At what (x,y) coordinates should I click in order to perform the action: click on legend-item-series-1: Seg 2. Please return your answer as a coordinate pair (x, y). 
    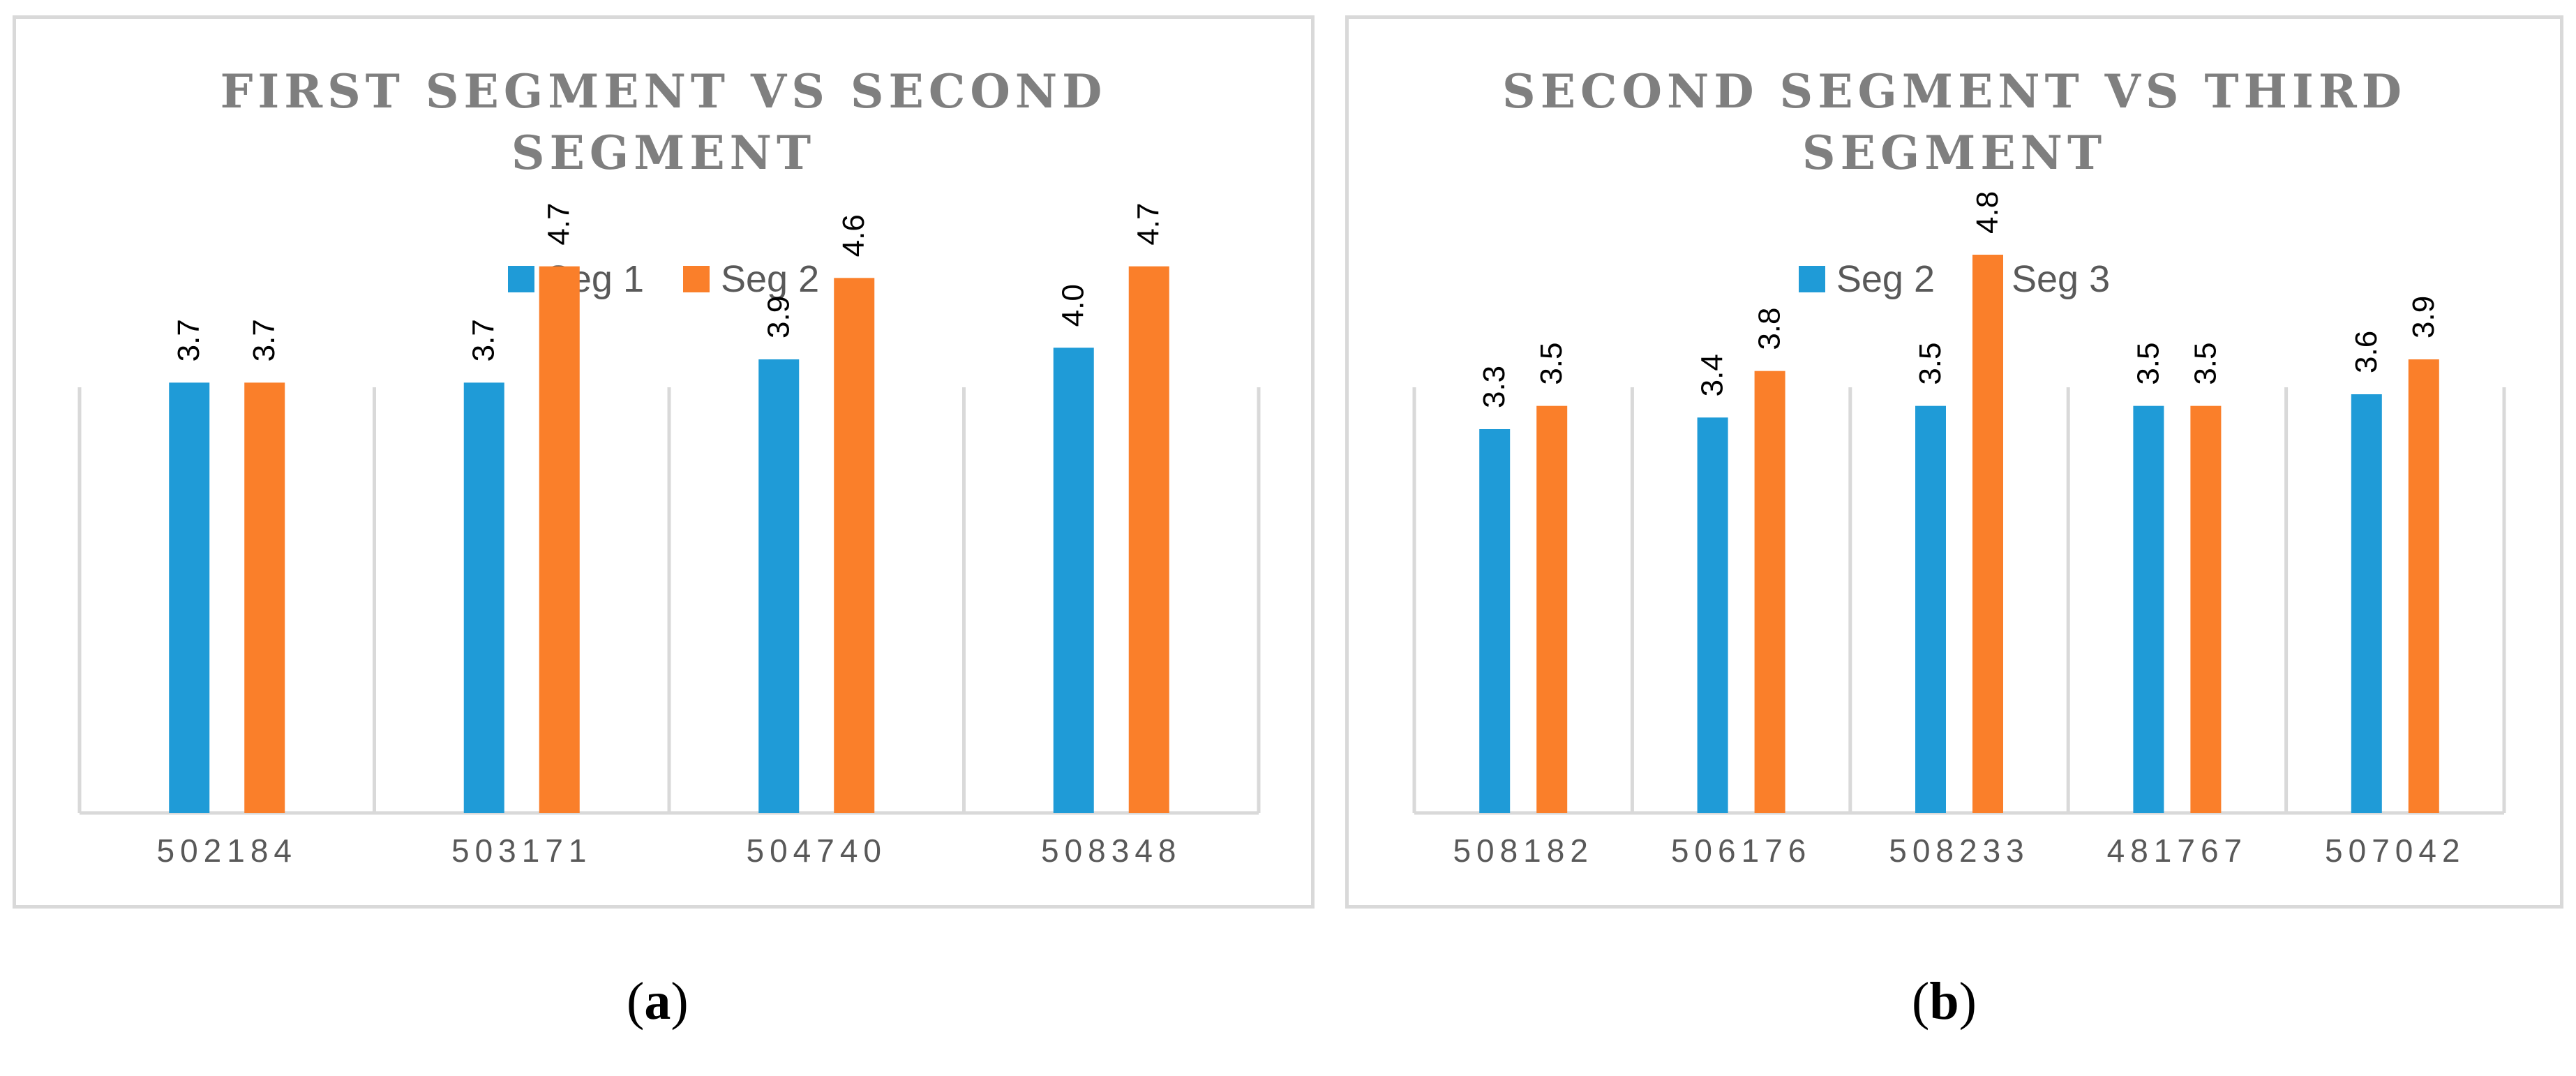
    Looking at the image, I should click on (1866, 279).